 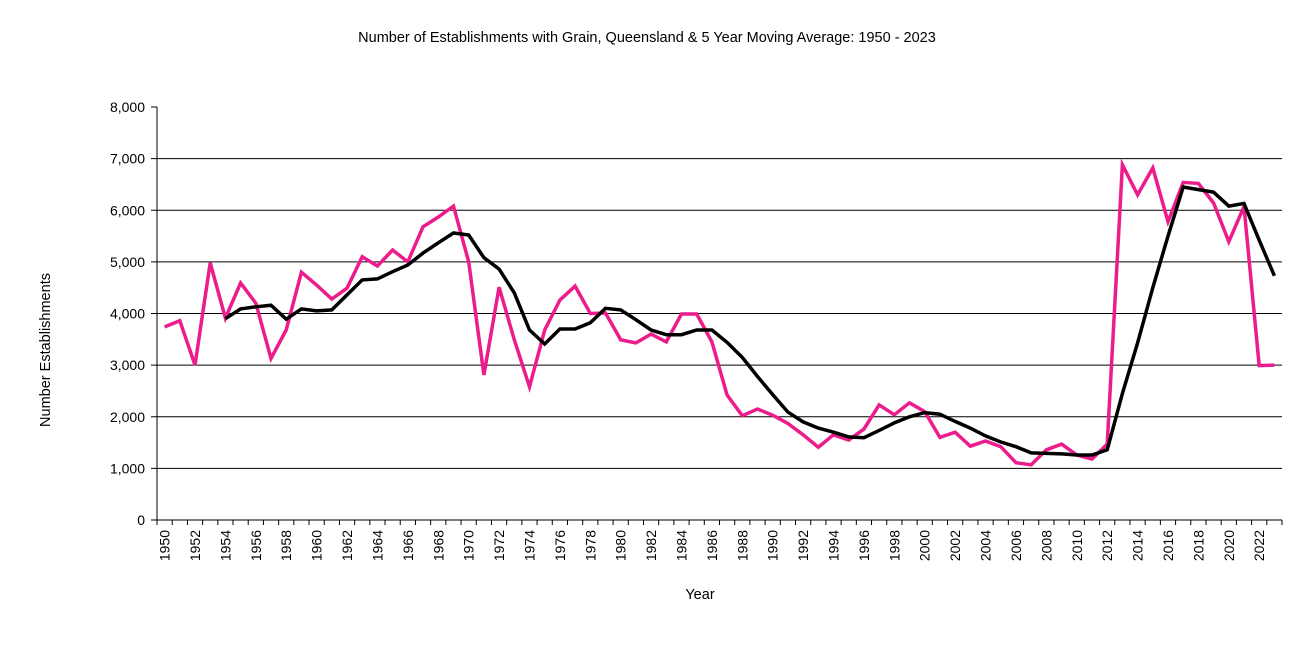 What do you see at coordinates (1168, 545) in the screenshot?
I see `x-tick-label: 2016` at bounding box center [1168, 545].